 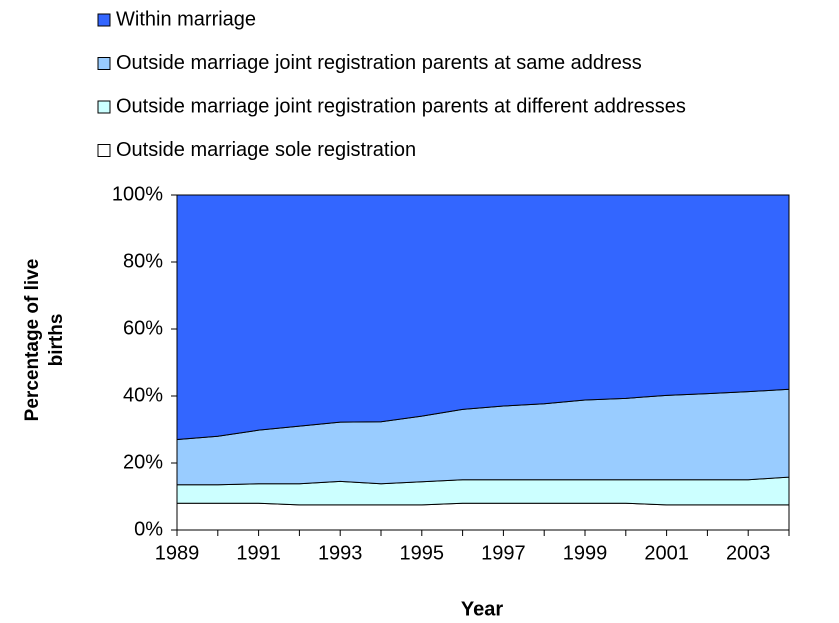 What do you see at coordinates (340, 553) in the screenshot?
I see `x-tick-label: 1993` at bounding box center [340, 553].